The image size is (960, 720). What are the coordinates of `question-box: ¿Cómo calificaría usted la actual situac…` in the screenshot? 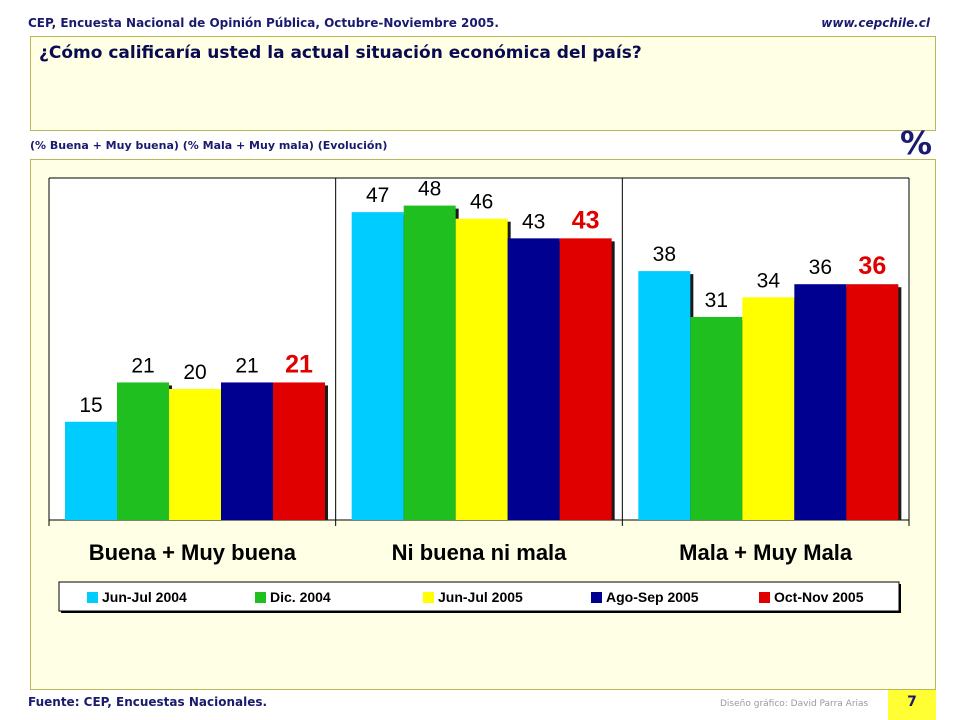 It's located at (483, 83).